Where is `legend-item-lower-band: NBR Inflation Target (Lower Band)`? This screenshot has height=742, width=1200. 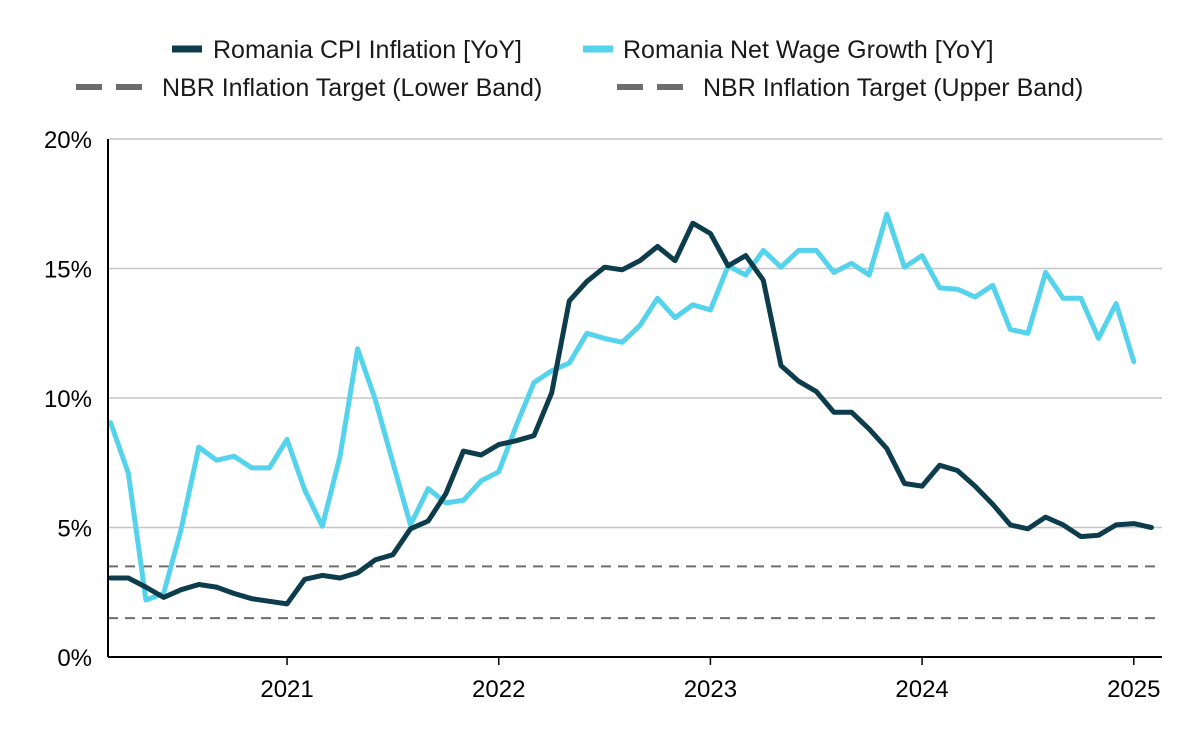
legend-item-lower-band: NBR Inflation Target (Lower Band) is located at coordinates (309, 88).